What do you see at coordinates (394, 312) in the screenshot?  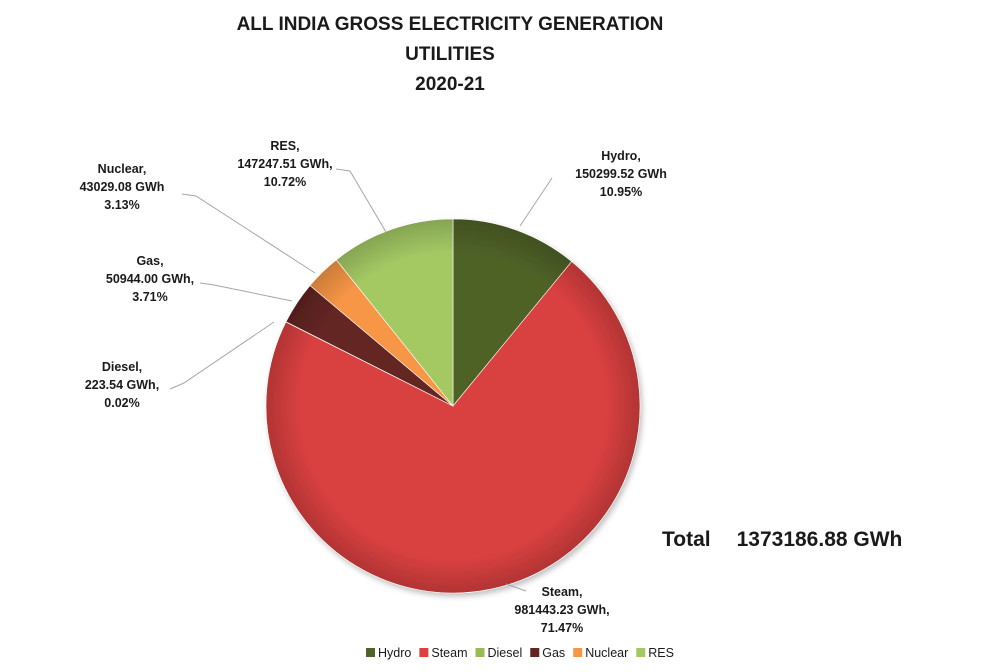 I see `pie-slice-res` at bounding box center [394, 312].